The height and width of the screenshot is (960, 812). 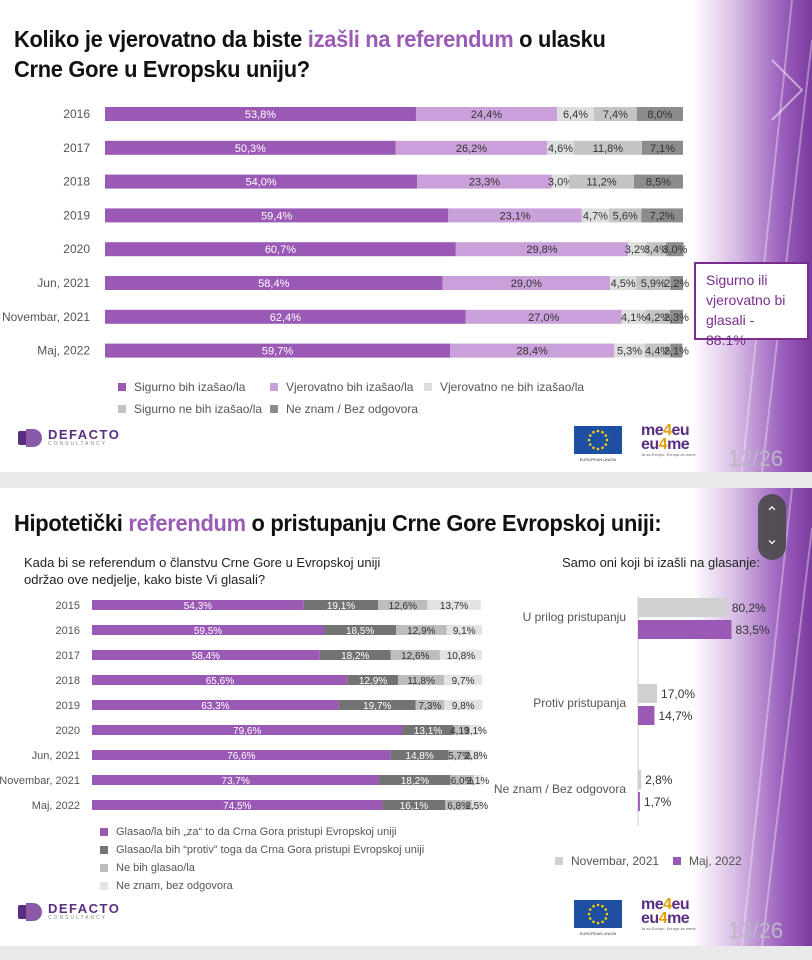 I want to click on legend-item: Ne bih glasao/la, so click(x=147, y=868).